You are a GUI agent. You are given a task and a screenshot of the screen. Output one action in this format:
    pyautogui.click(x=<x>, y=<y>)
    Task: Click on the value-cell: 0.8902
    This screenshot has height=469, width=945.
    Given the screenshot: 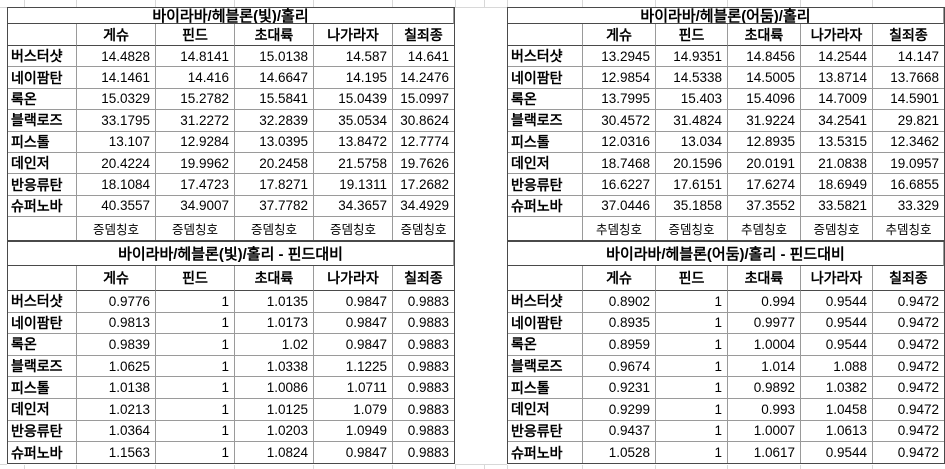 What is the action you would take?
    pyautogui.click(x=619, y=302)
    